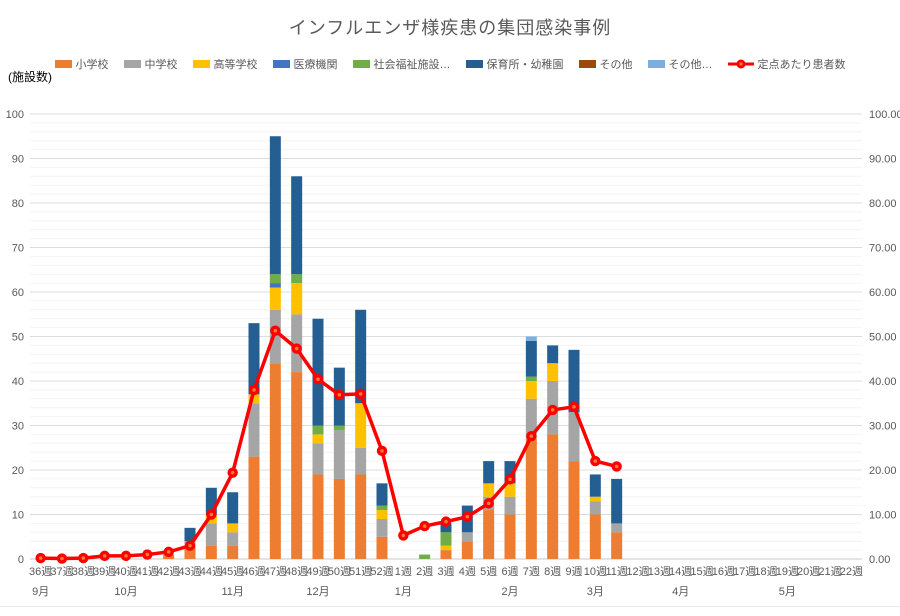 The height and width of the screenshot is (616, 900). I want to click on y-axis-tick-right: 50.00, so click(883, 338).